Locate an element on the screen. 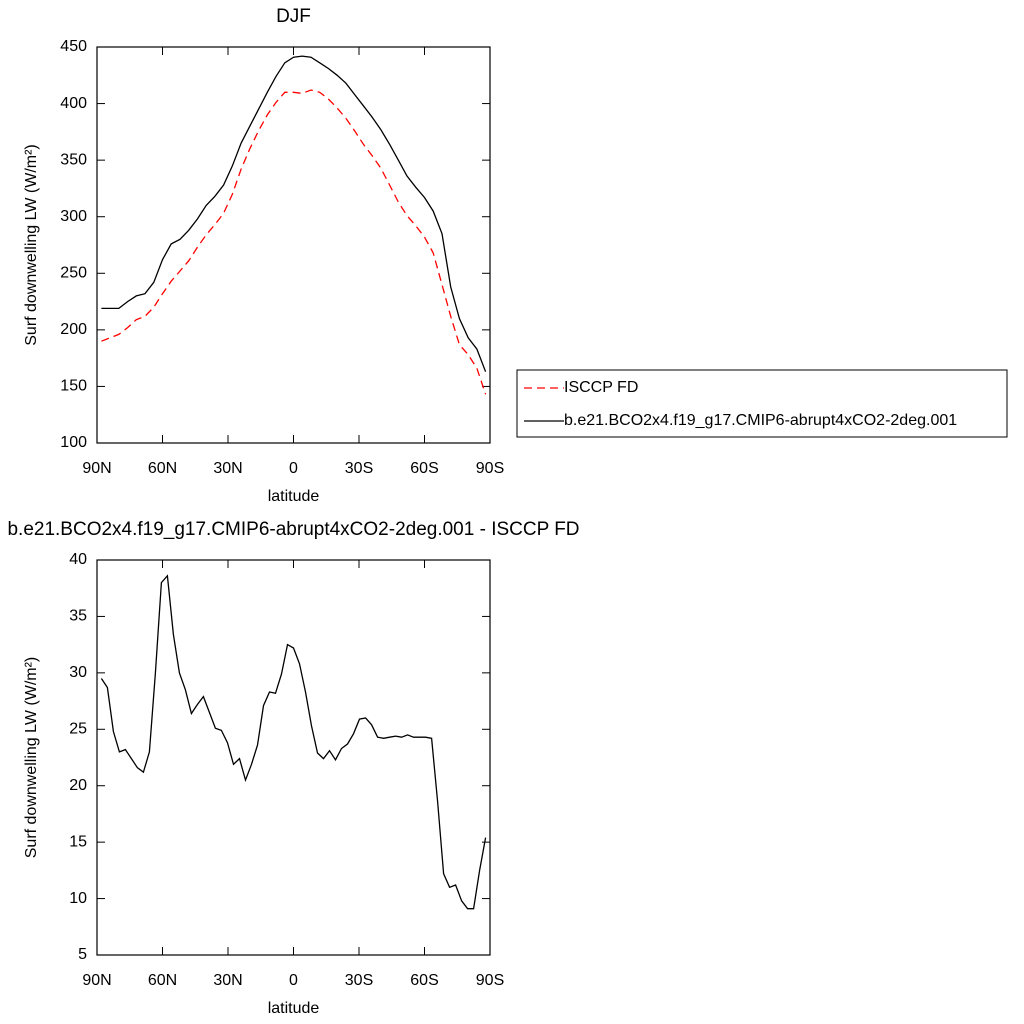 The width and height of the screenshot is (1024, 1024). y-tick-label: 350 is located at coordinates (73, 159).